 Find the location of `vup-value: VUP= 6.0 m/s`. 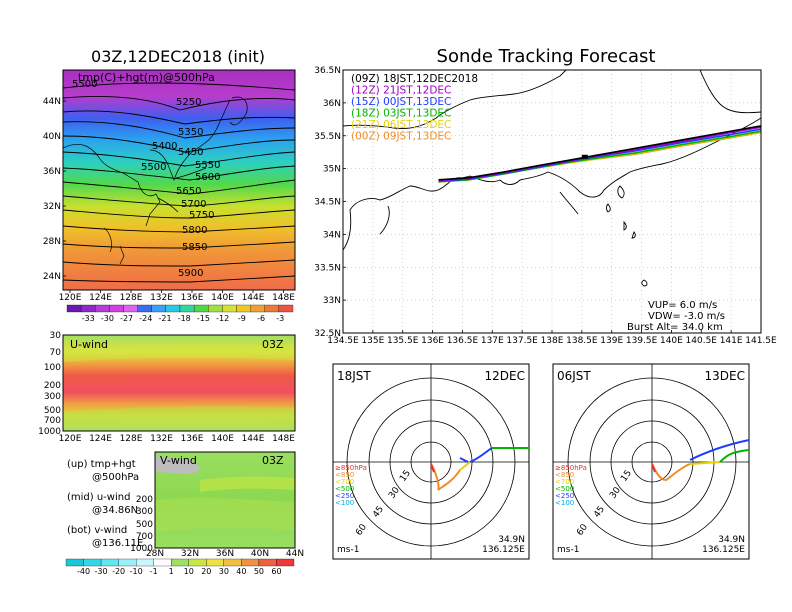

vup-value: VUP= 6.0 m/s is located at coordinates (682, 305).